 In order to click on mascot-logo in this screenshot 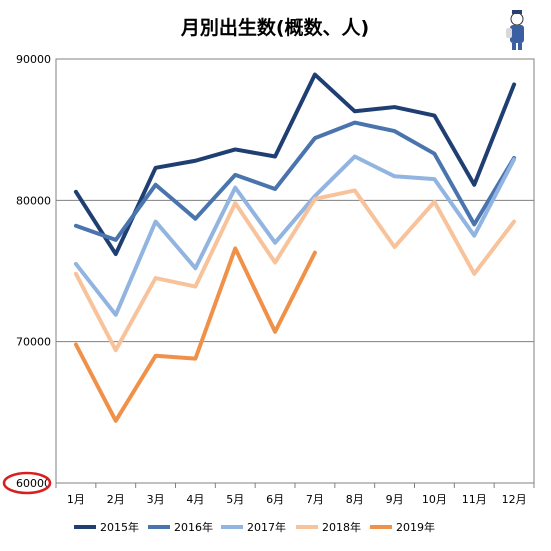, I will do `click(515, 30)`.